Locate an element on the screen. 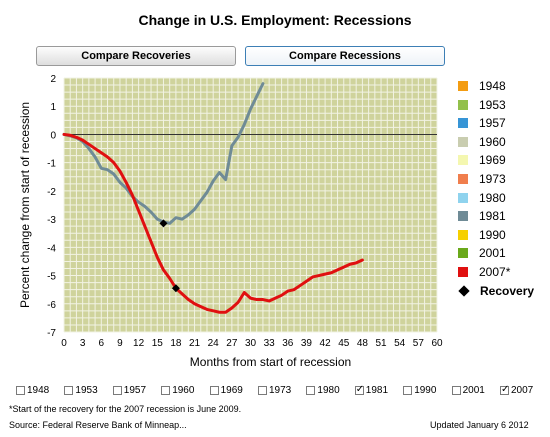  checkbox-label: 1953 is located at coordinates (86, 390).